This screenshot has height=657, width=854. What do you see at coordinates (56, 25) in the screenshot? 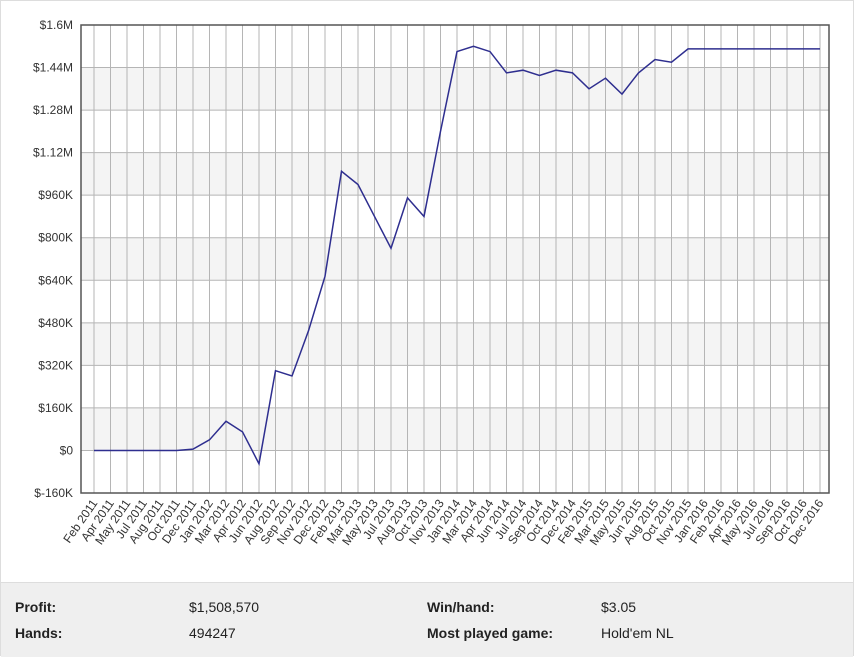
I see `y-tick-label: $1.6M` at bounding box center [56, 25].